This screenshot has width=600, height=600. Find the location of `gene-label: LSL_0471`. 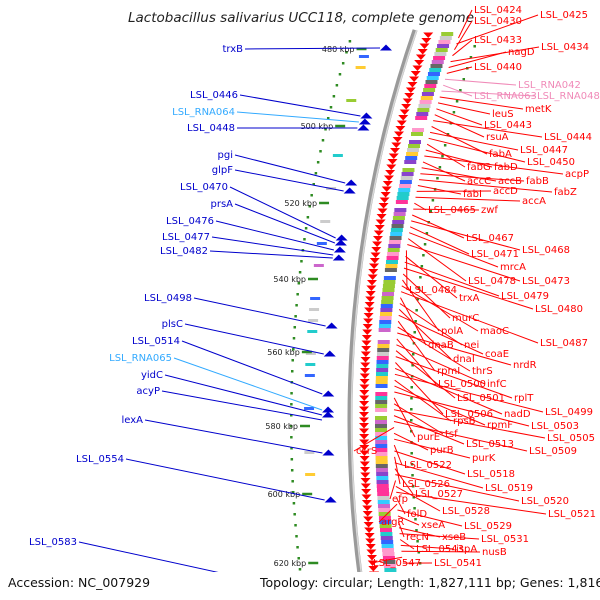

gene-label: LSL_0471 is located at coordinates (495, 254).